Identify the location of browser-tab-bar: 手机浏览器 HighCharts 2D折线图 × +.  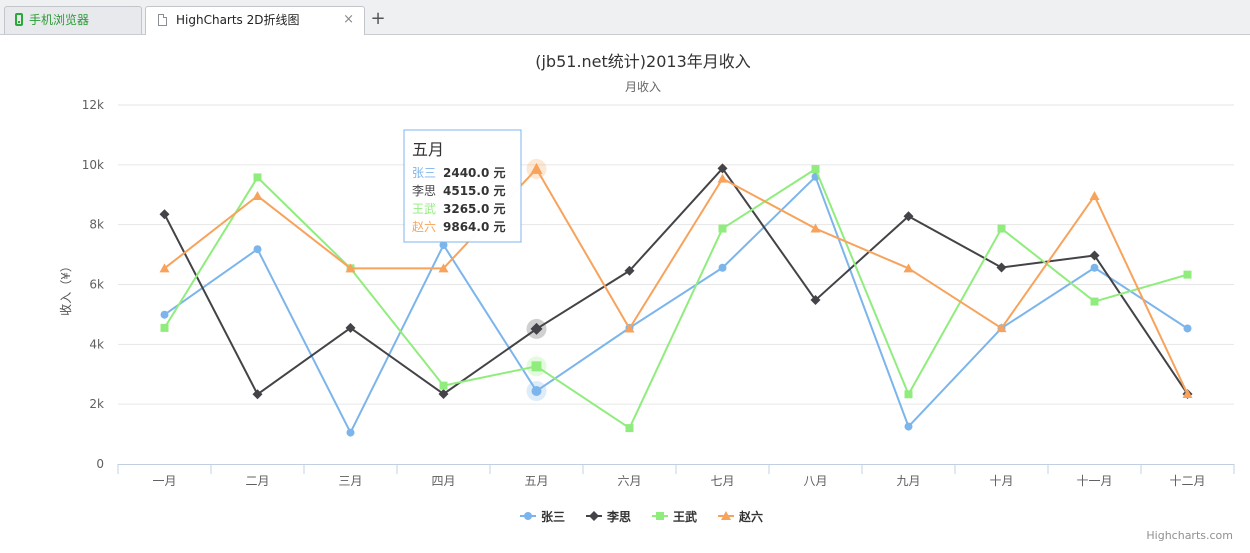
(625, 17).